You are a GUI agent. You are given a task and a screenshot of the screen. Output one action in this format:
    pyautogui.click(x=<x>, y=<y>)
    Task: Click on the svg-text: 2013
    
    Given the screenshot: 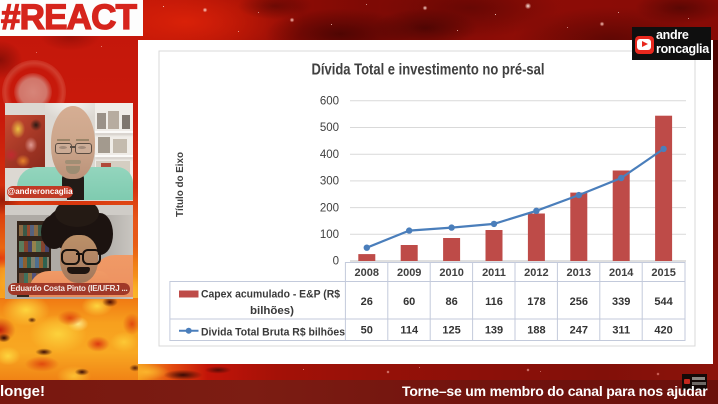 What is the action you would take?
    pyautogui.click(x=579, y=273)
    